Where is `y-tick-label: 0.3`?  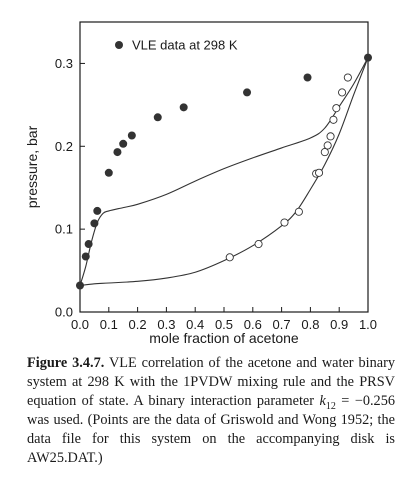 y-tick-label: 0.3 is located at coordinates (64, 63).